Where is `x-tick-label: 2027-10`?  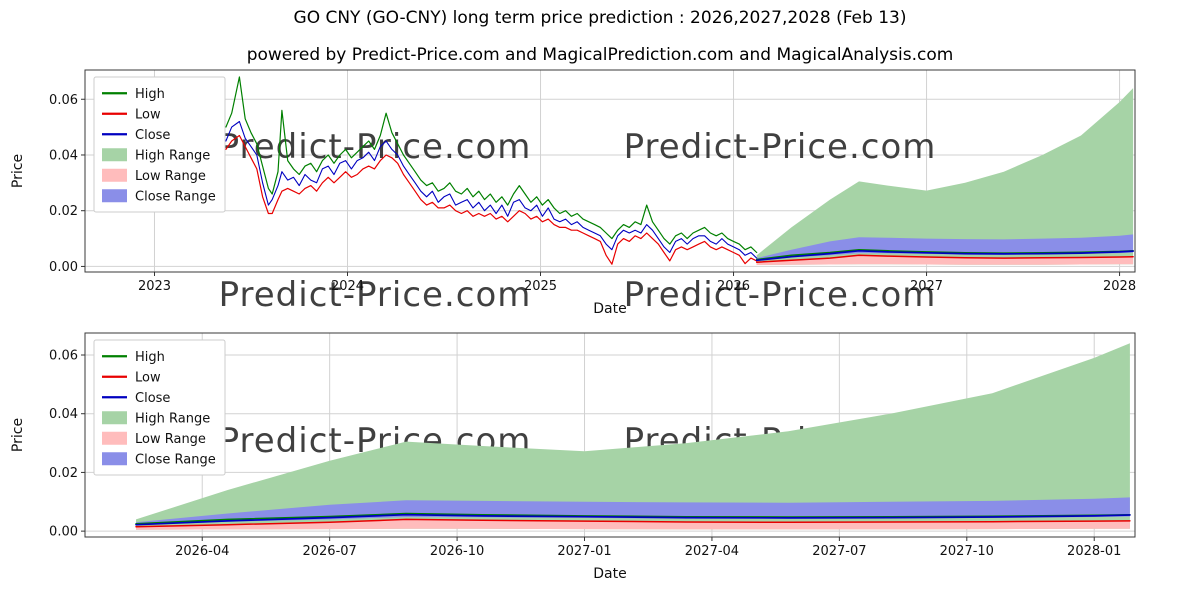 x-tick-label: 2027-10 is located at coordinates (967, 551).